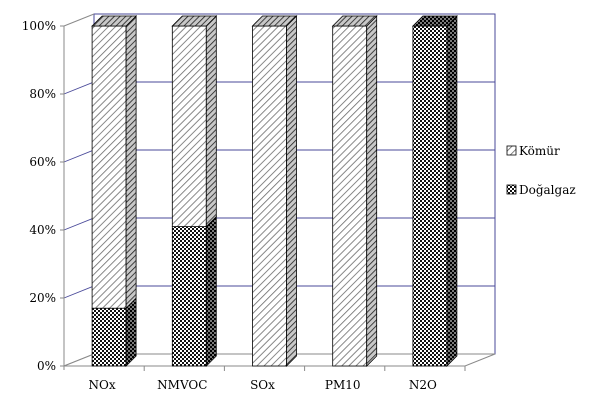  I want to click on y-tick-label: 100%, so click(39, 26).